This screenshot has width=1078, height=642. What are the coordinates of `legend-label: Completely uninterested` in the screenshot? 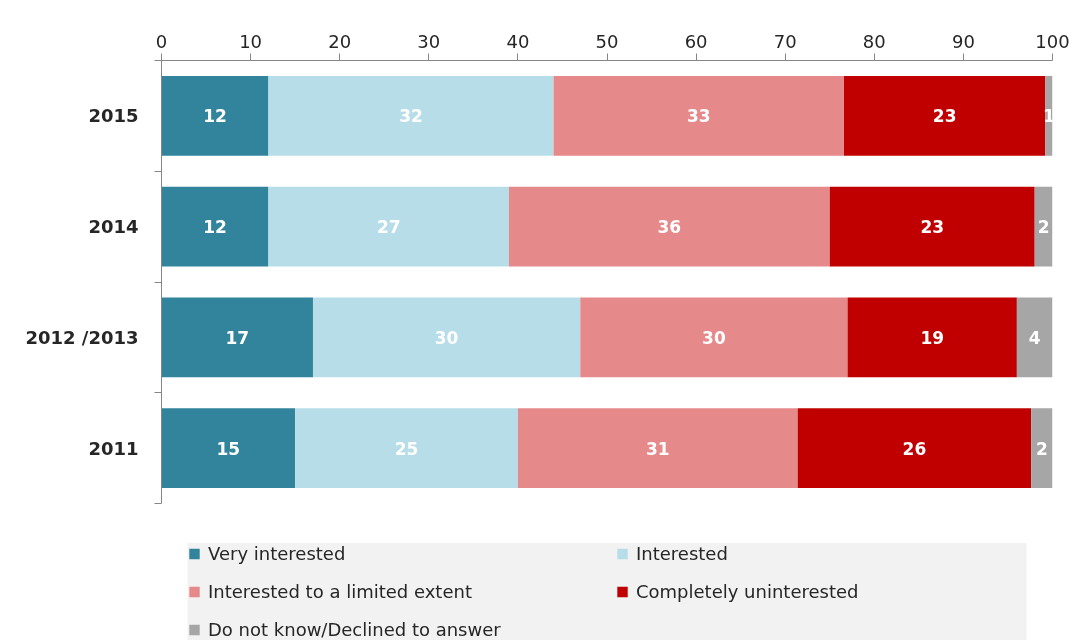 It's located at (748, 591).